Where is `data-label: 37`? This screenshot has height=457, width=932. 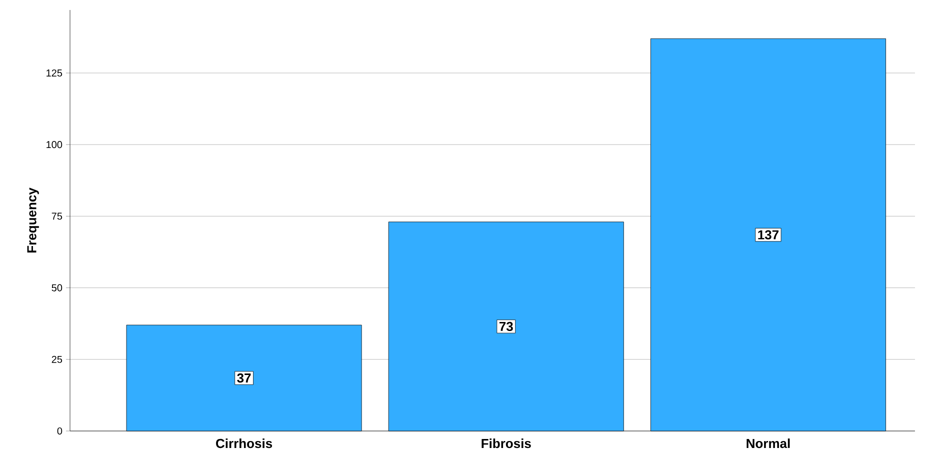 data-label: 37 is located at coordinates (244, 378).